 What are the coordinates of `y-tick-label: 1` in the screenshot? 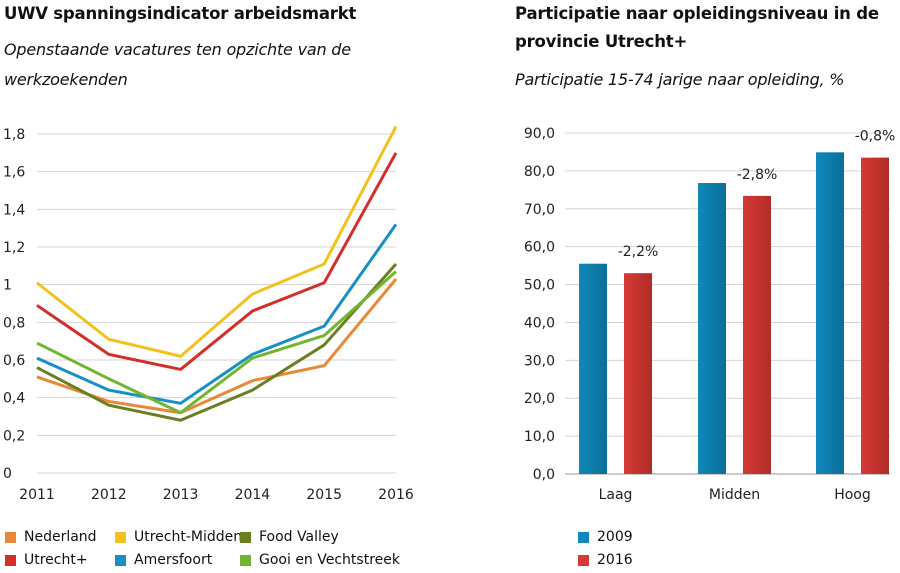 It's located at (7, 286).